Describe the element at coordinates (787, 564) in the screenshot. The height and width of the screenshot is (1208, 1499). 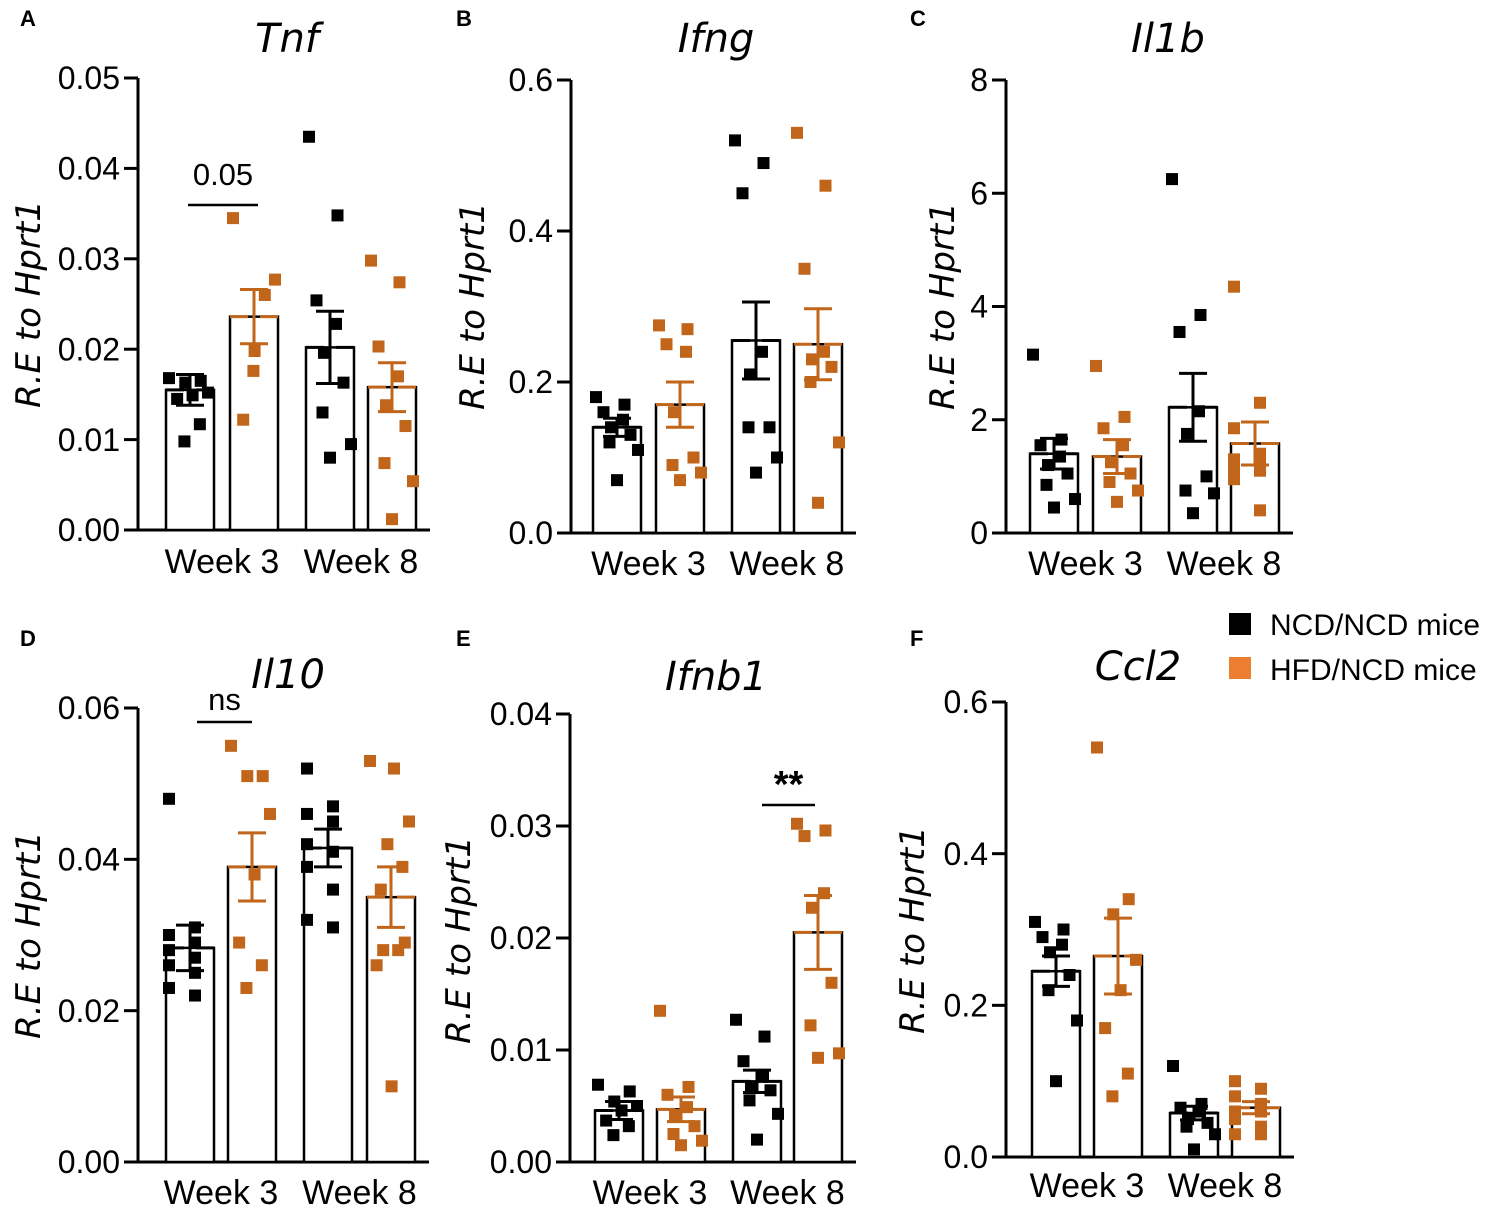
I see `x-category-label: Week 8` at that location.